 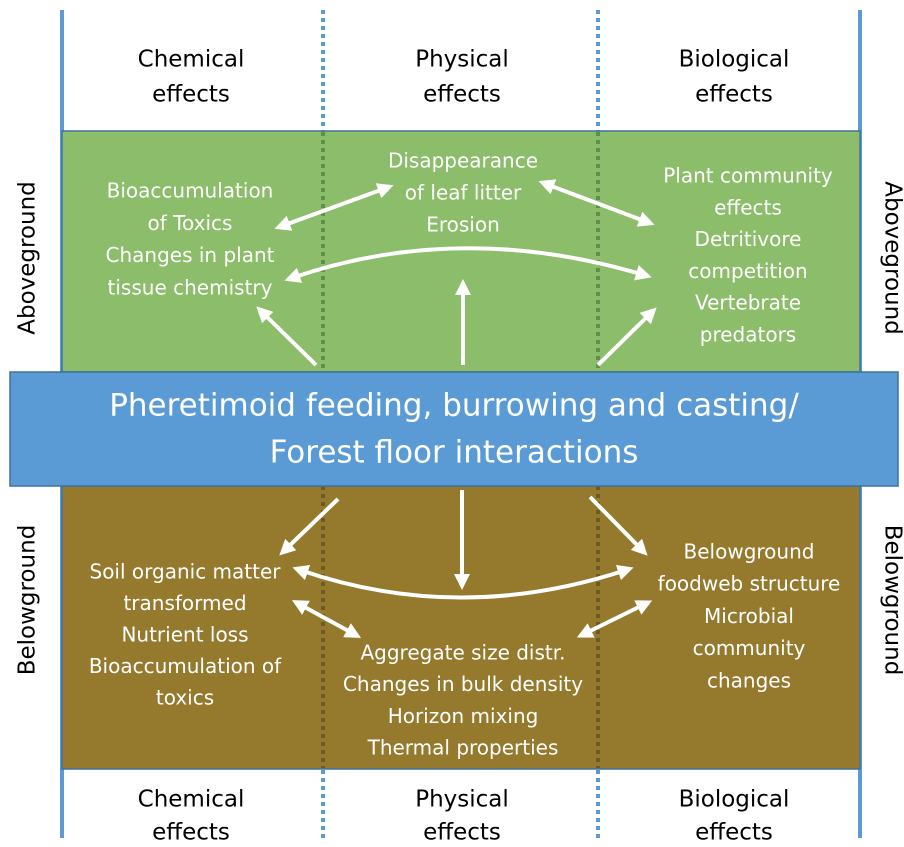 What do you see at coordinates (184, 603) in the screenshot?
I see `effect-text: transformed` at bounding box center [184, 603].